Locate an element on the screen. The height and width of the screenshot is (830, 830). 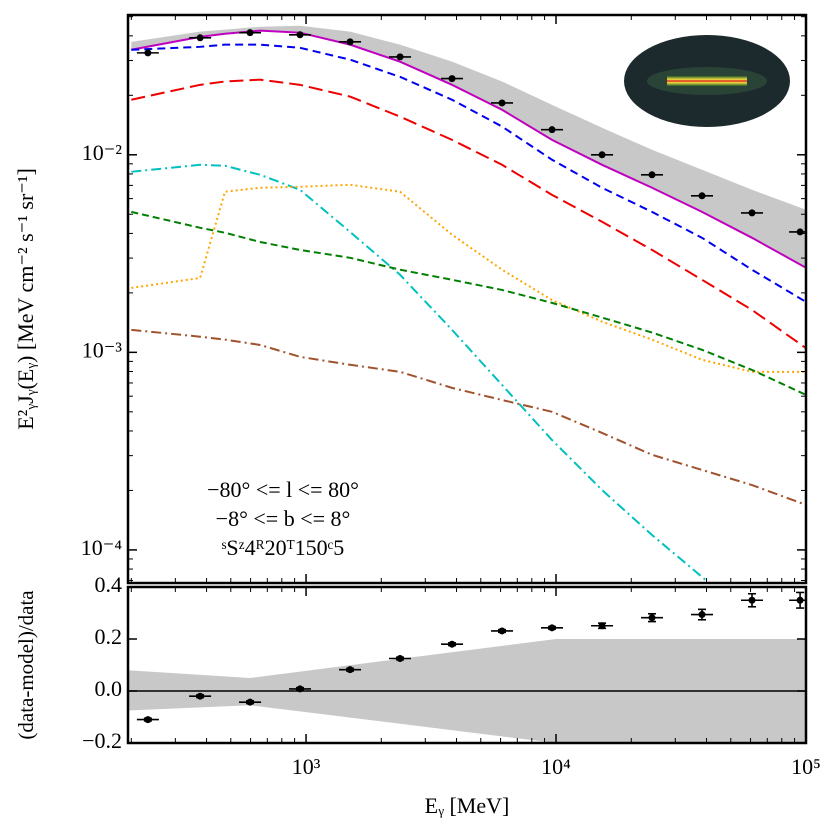
x-axis-label: Eᵧ [MeV] is located at coordinates (467, 805).